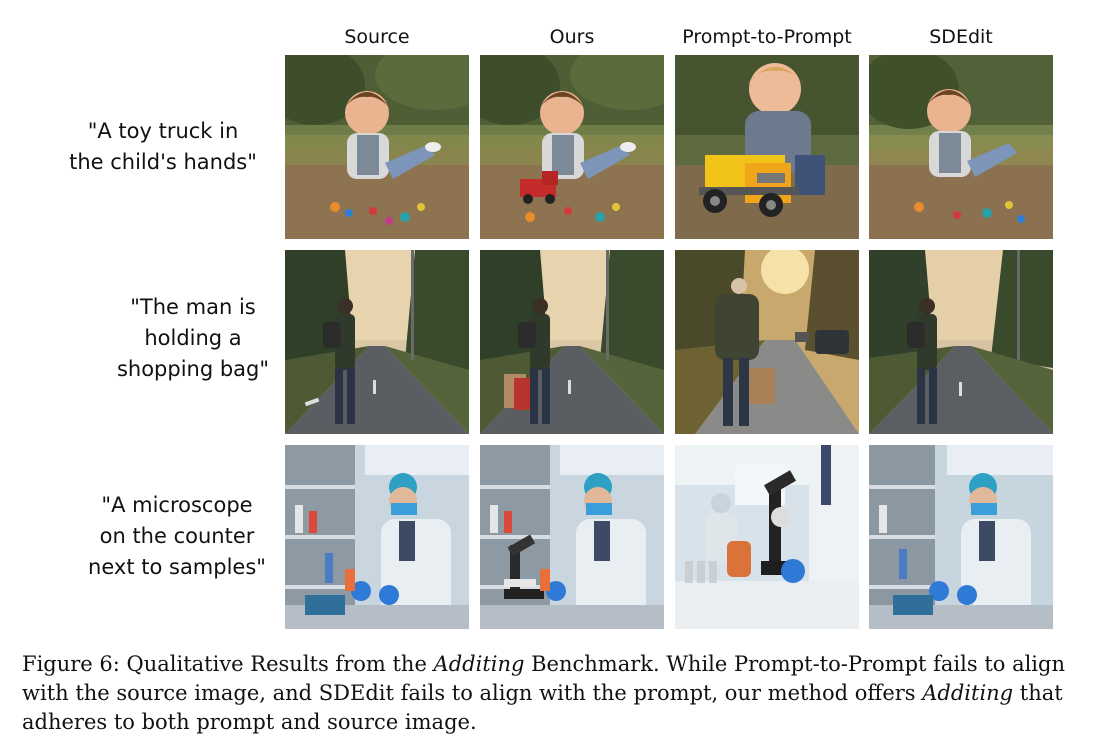 This screenshot has height=747, width=1096. What do you see at coordinates (572, 342) in the screenshot?
I see `image-road-ours` at bounding box center [572, 342].